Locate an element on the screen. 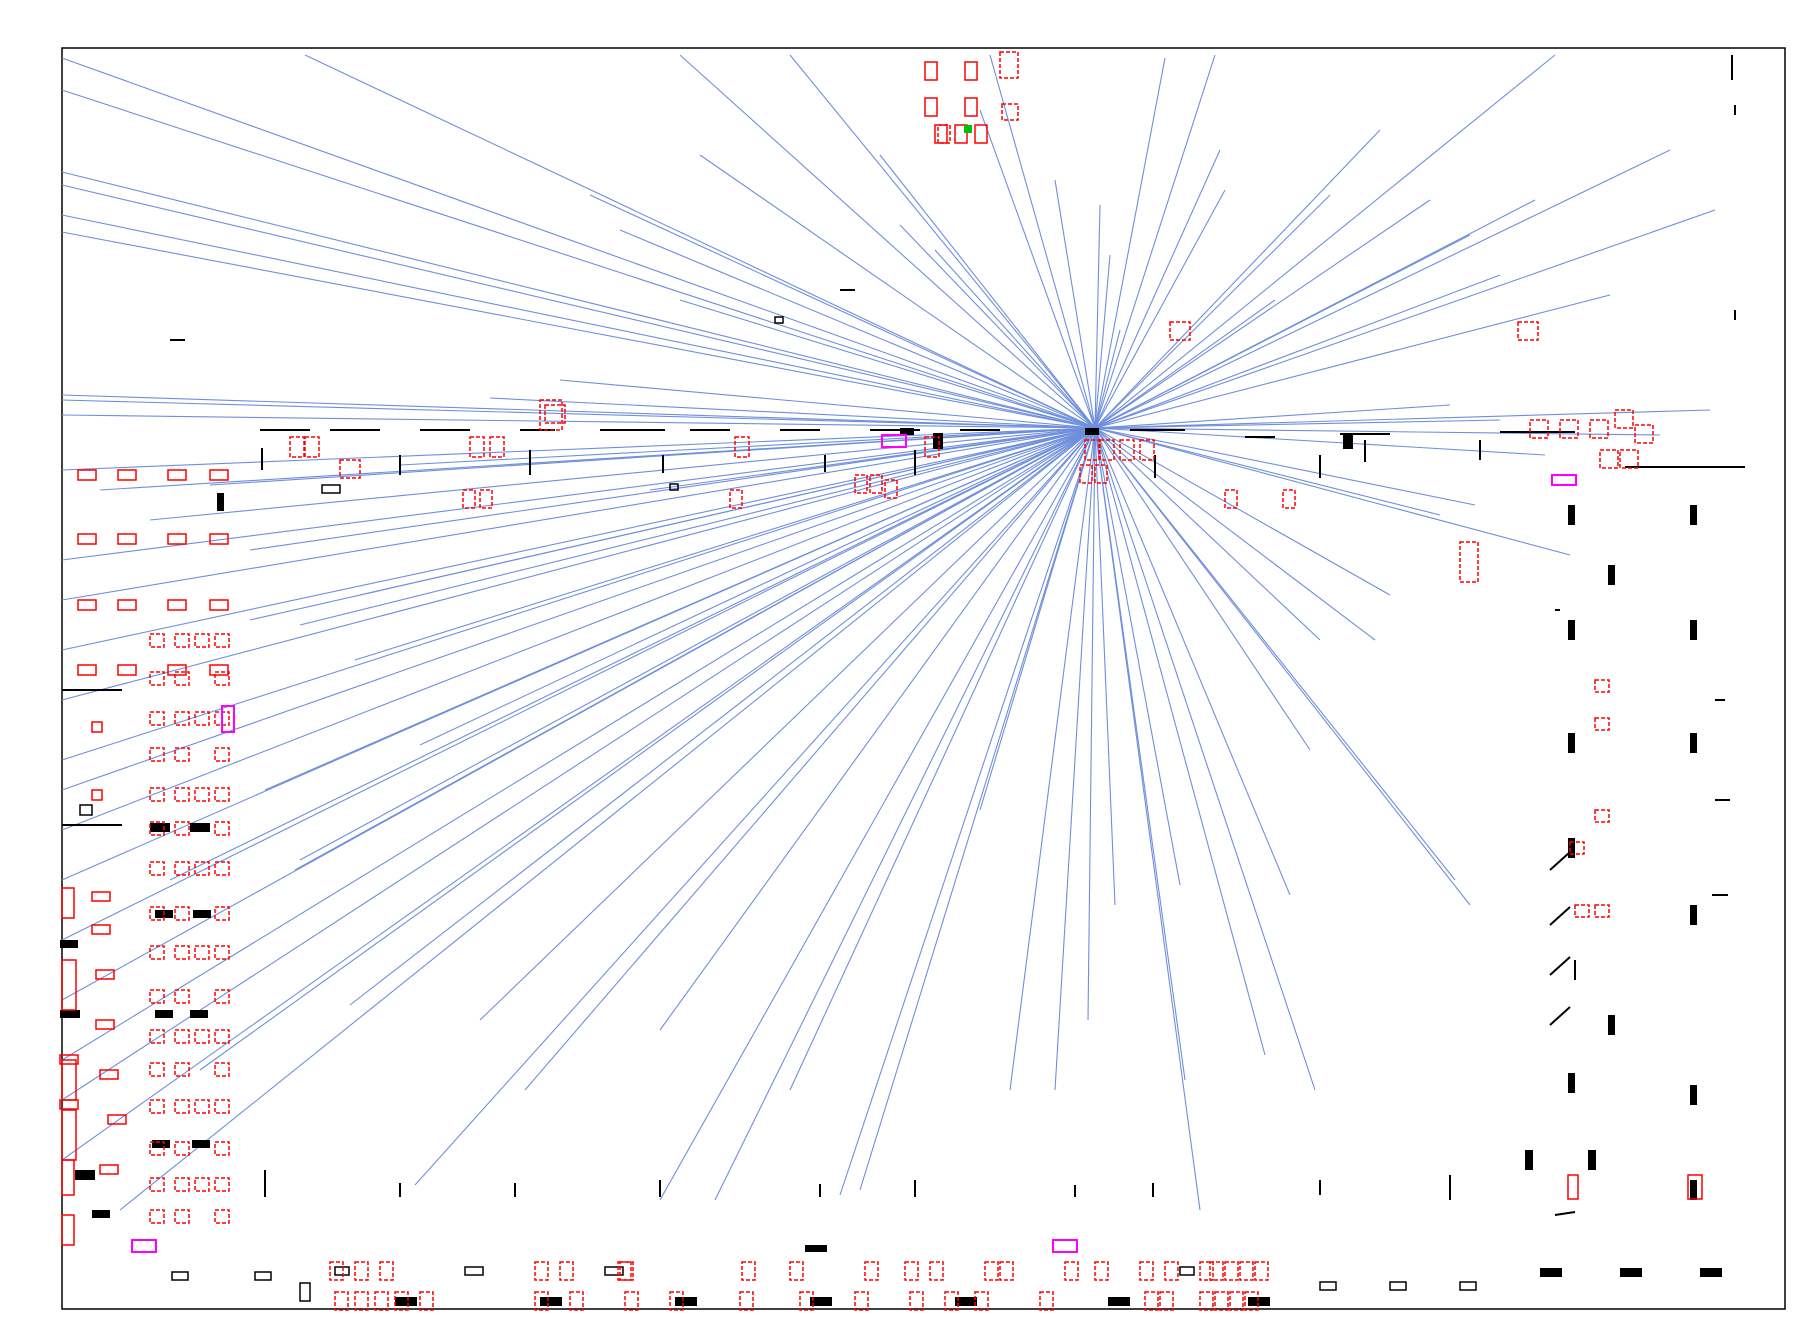 The height and width of the screenshot is (1326, 1800). highlight-marker is located at coordinates (144, 1246).